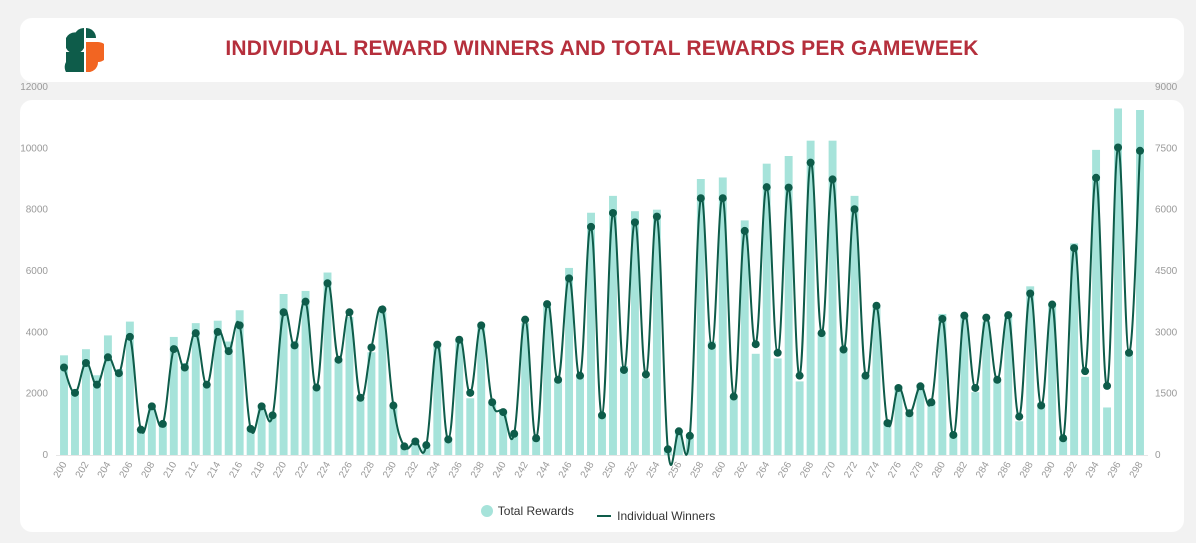 Image resolution: width=1196 pixels, height=543 pixels. What do you see at coordinates (434, 470) in the screenshot?
I see `x-axis-tick-234: 234` at bounding box center [434, 470].